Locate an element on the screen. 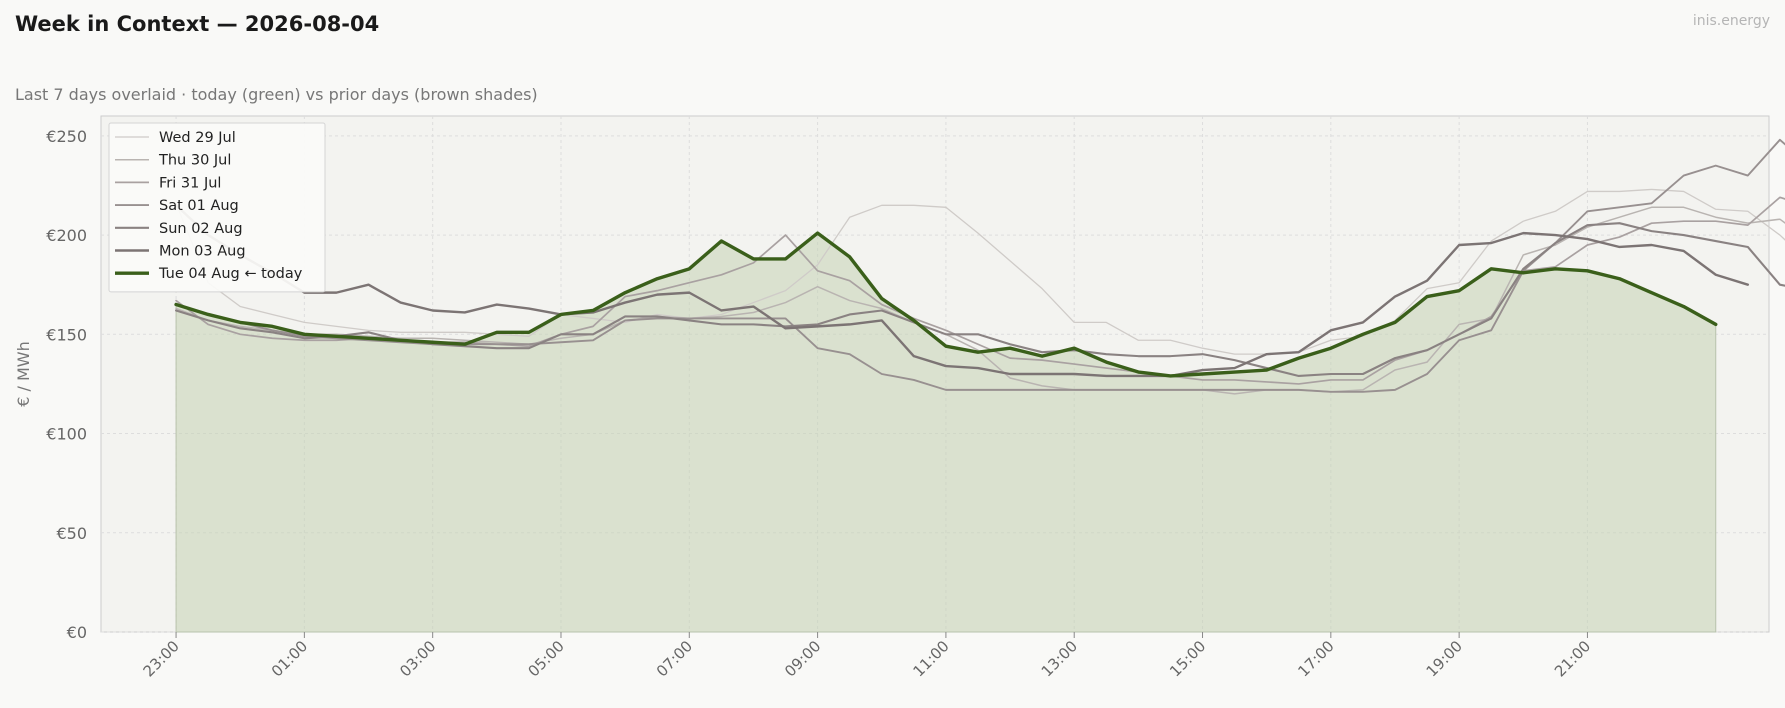 Image resolution: width=1785 pixels, height=708 pixels. legend-label: Sat 01 Aug is located at coordinates (199, 206).